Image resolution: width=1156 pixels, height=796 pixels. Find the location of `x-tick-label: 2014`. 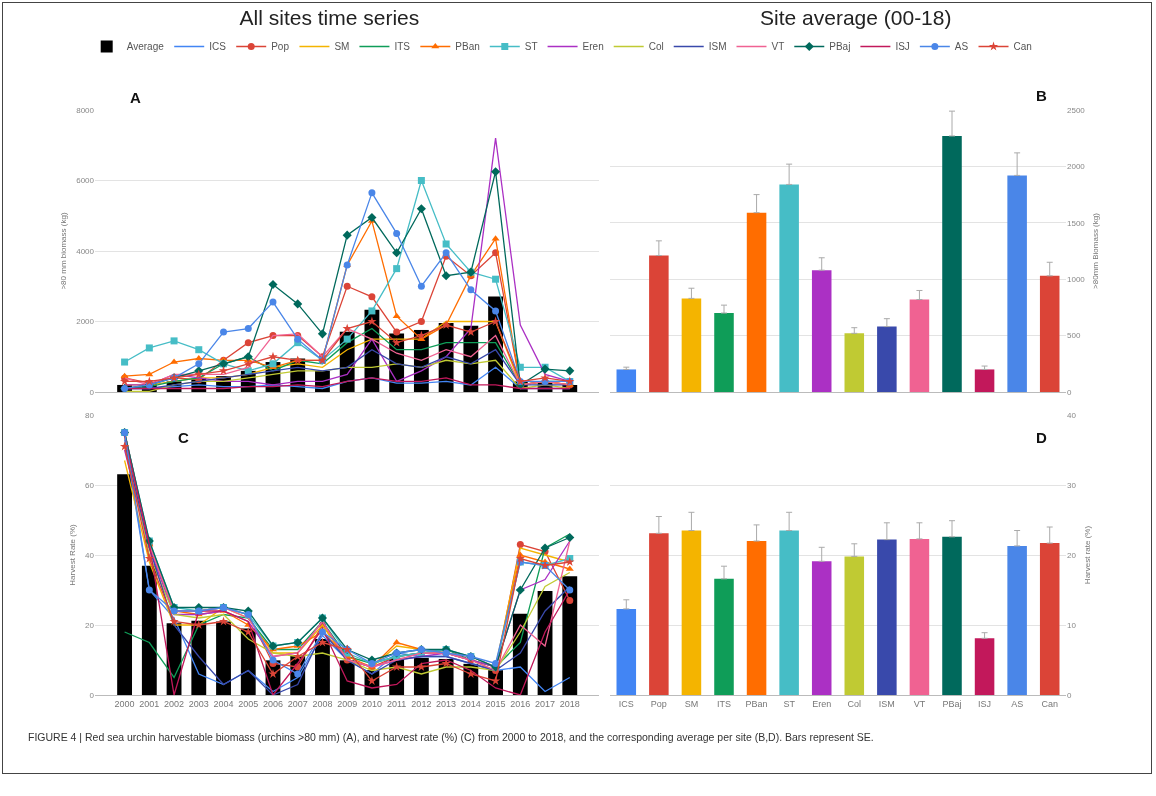

x-tick-label: 2014 is located at coordinates (470, 703).